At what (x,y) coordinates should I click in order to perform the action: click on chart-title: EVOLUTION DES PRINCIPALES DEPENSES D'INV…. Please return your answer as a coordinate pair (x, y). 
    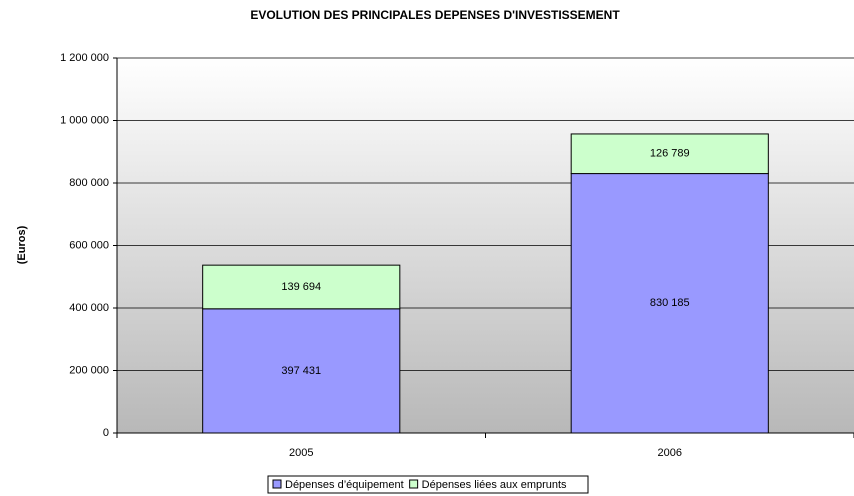
    Looking at the image, I should click on (435, 15).